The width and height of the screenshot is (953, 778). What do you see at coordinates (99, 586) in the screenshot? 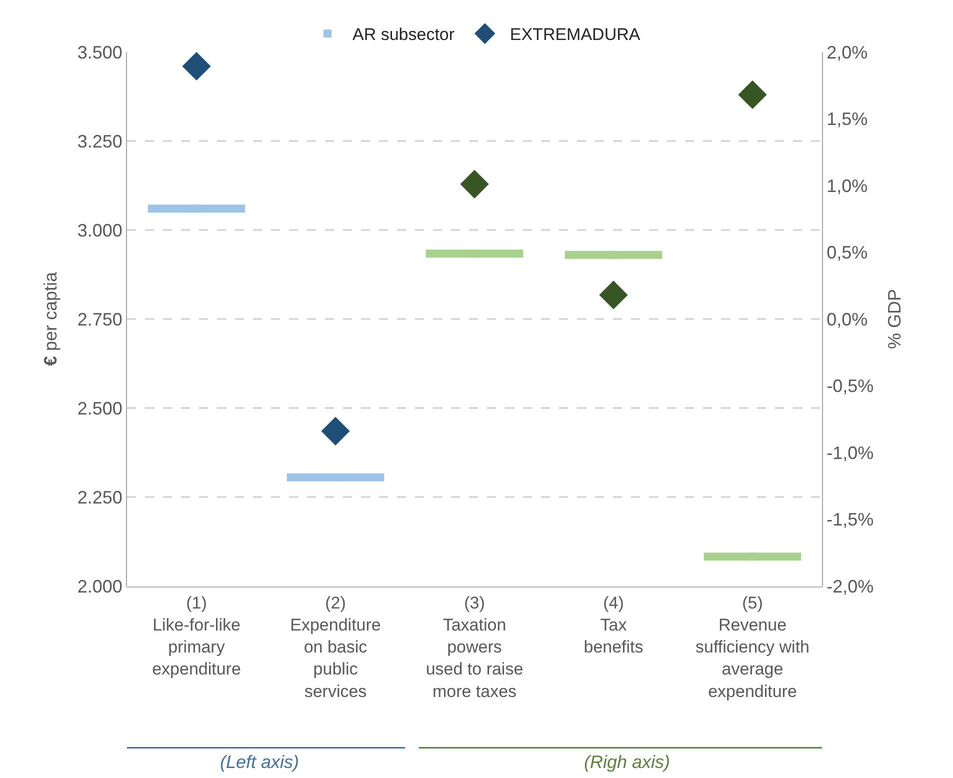
I see `y-tick-label: 2.000` at bounding box center [99, 586].